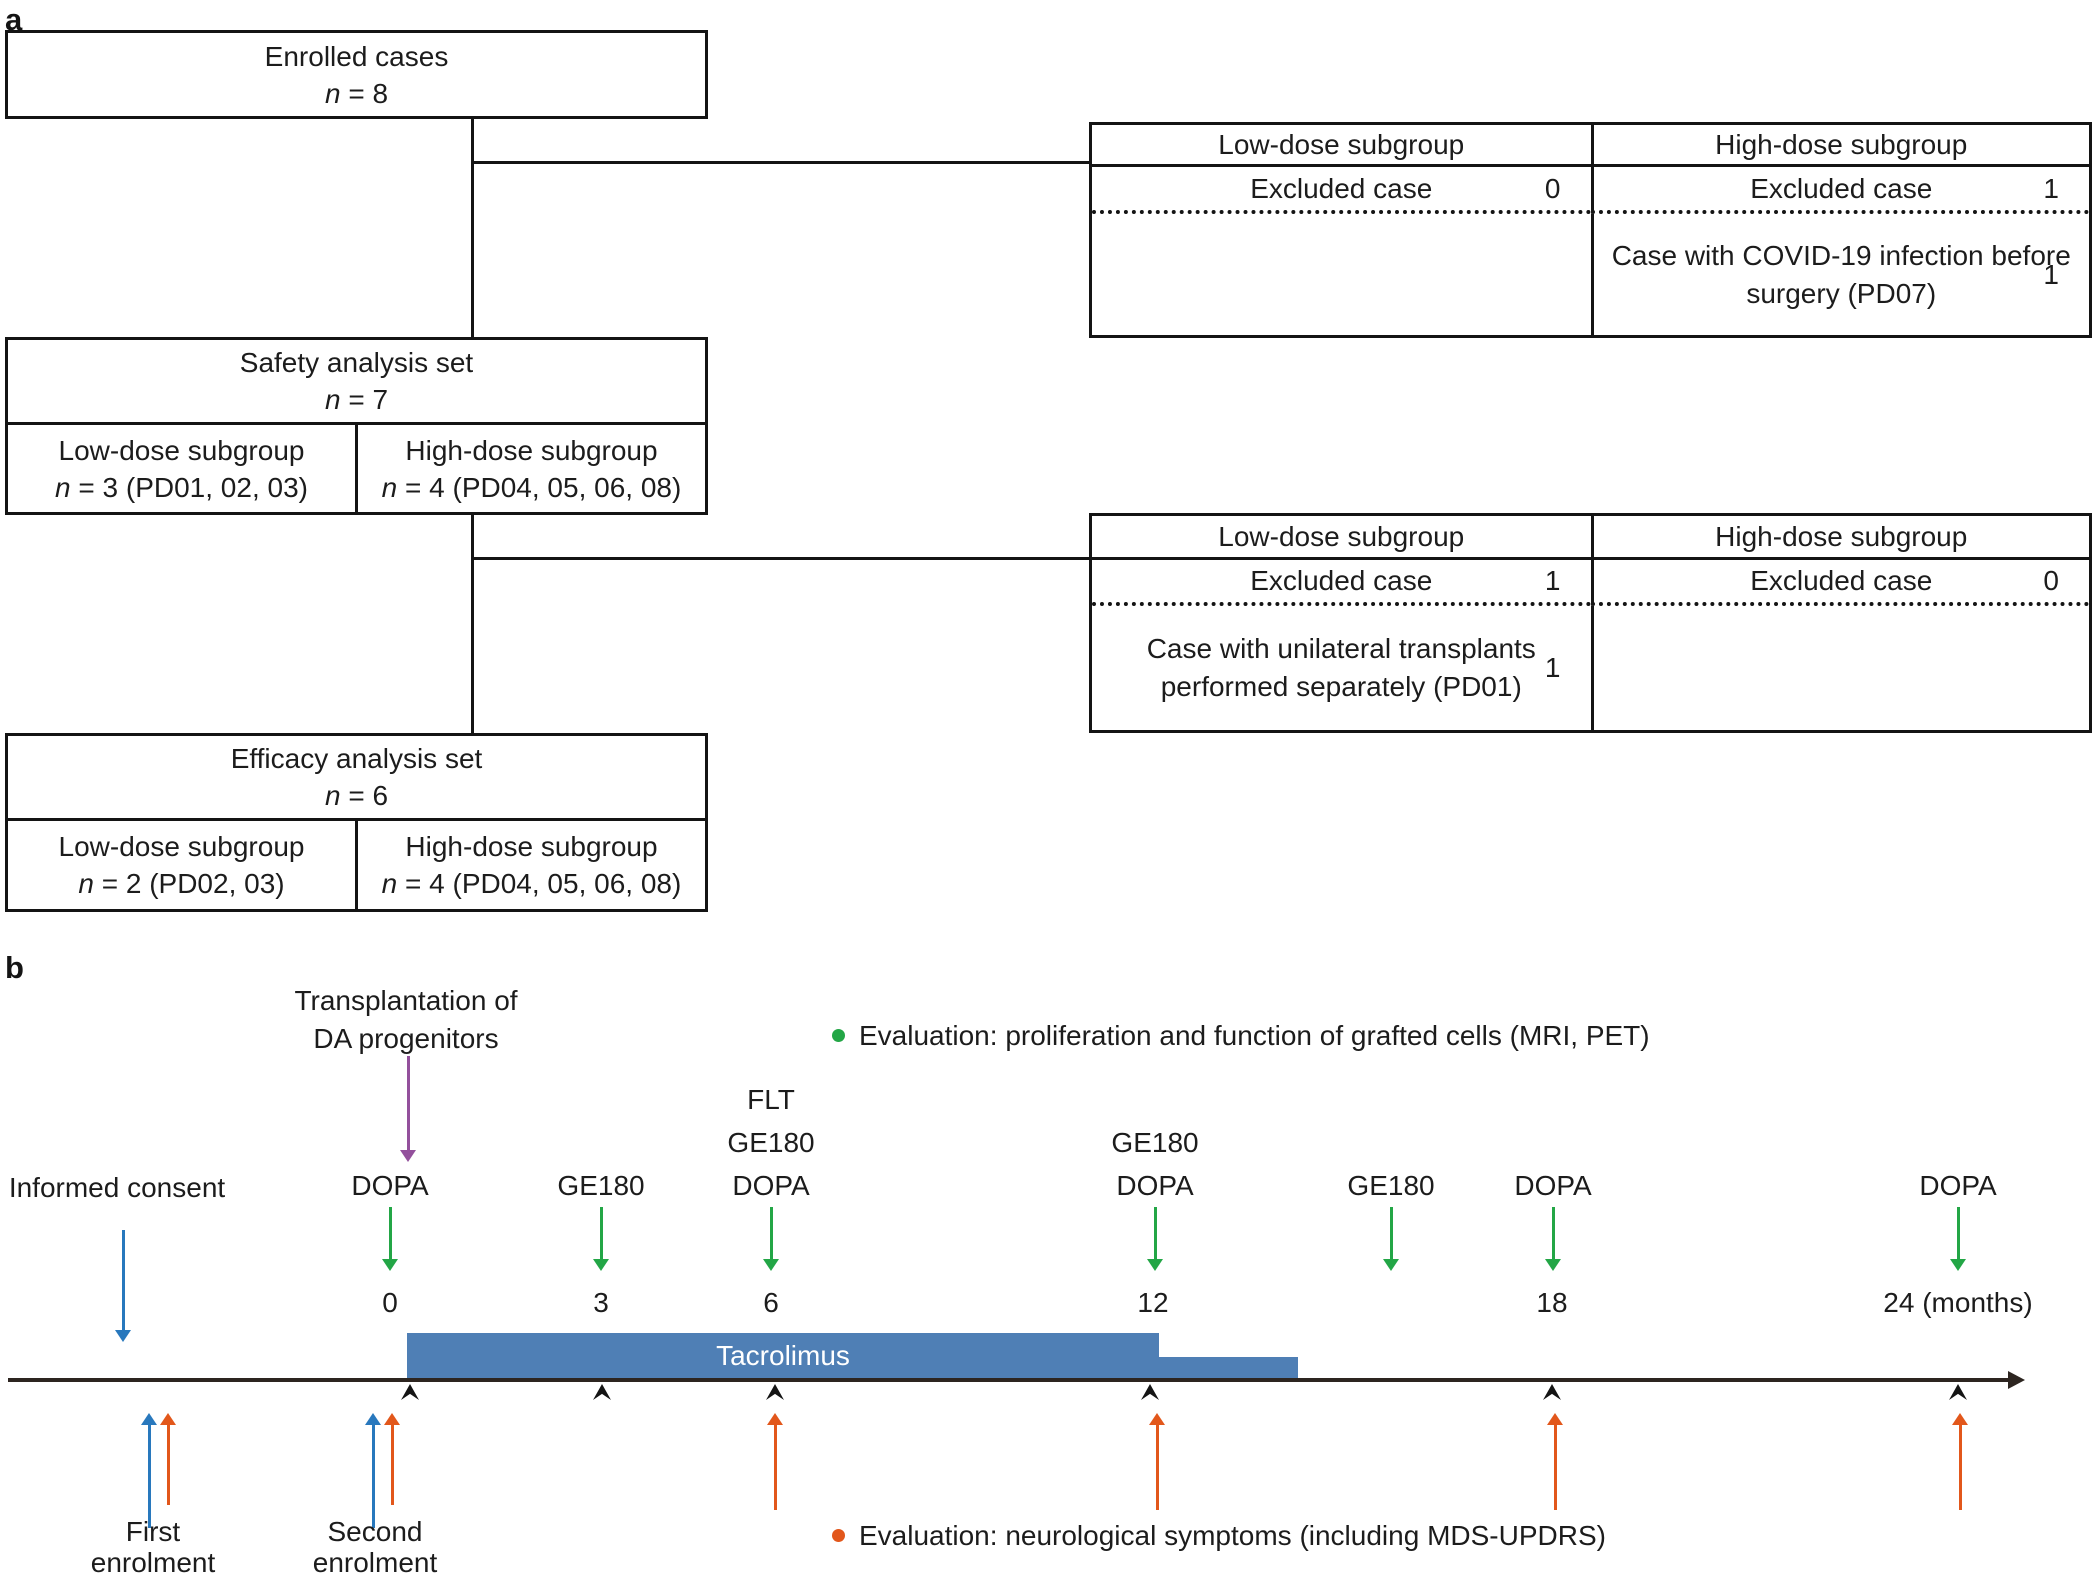 This screenshot has width=2096, height=1578. I want to click on exclusion2-high-header: High-dose subgroup, so click(1839, 538).